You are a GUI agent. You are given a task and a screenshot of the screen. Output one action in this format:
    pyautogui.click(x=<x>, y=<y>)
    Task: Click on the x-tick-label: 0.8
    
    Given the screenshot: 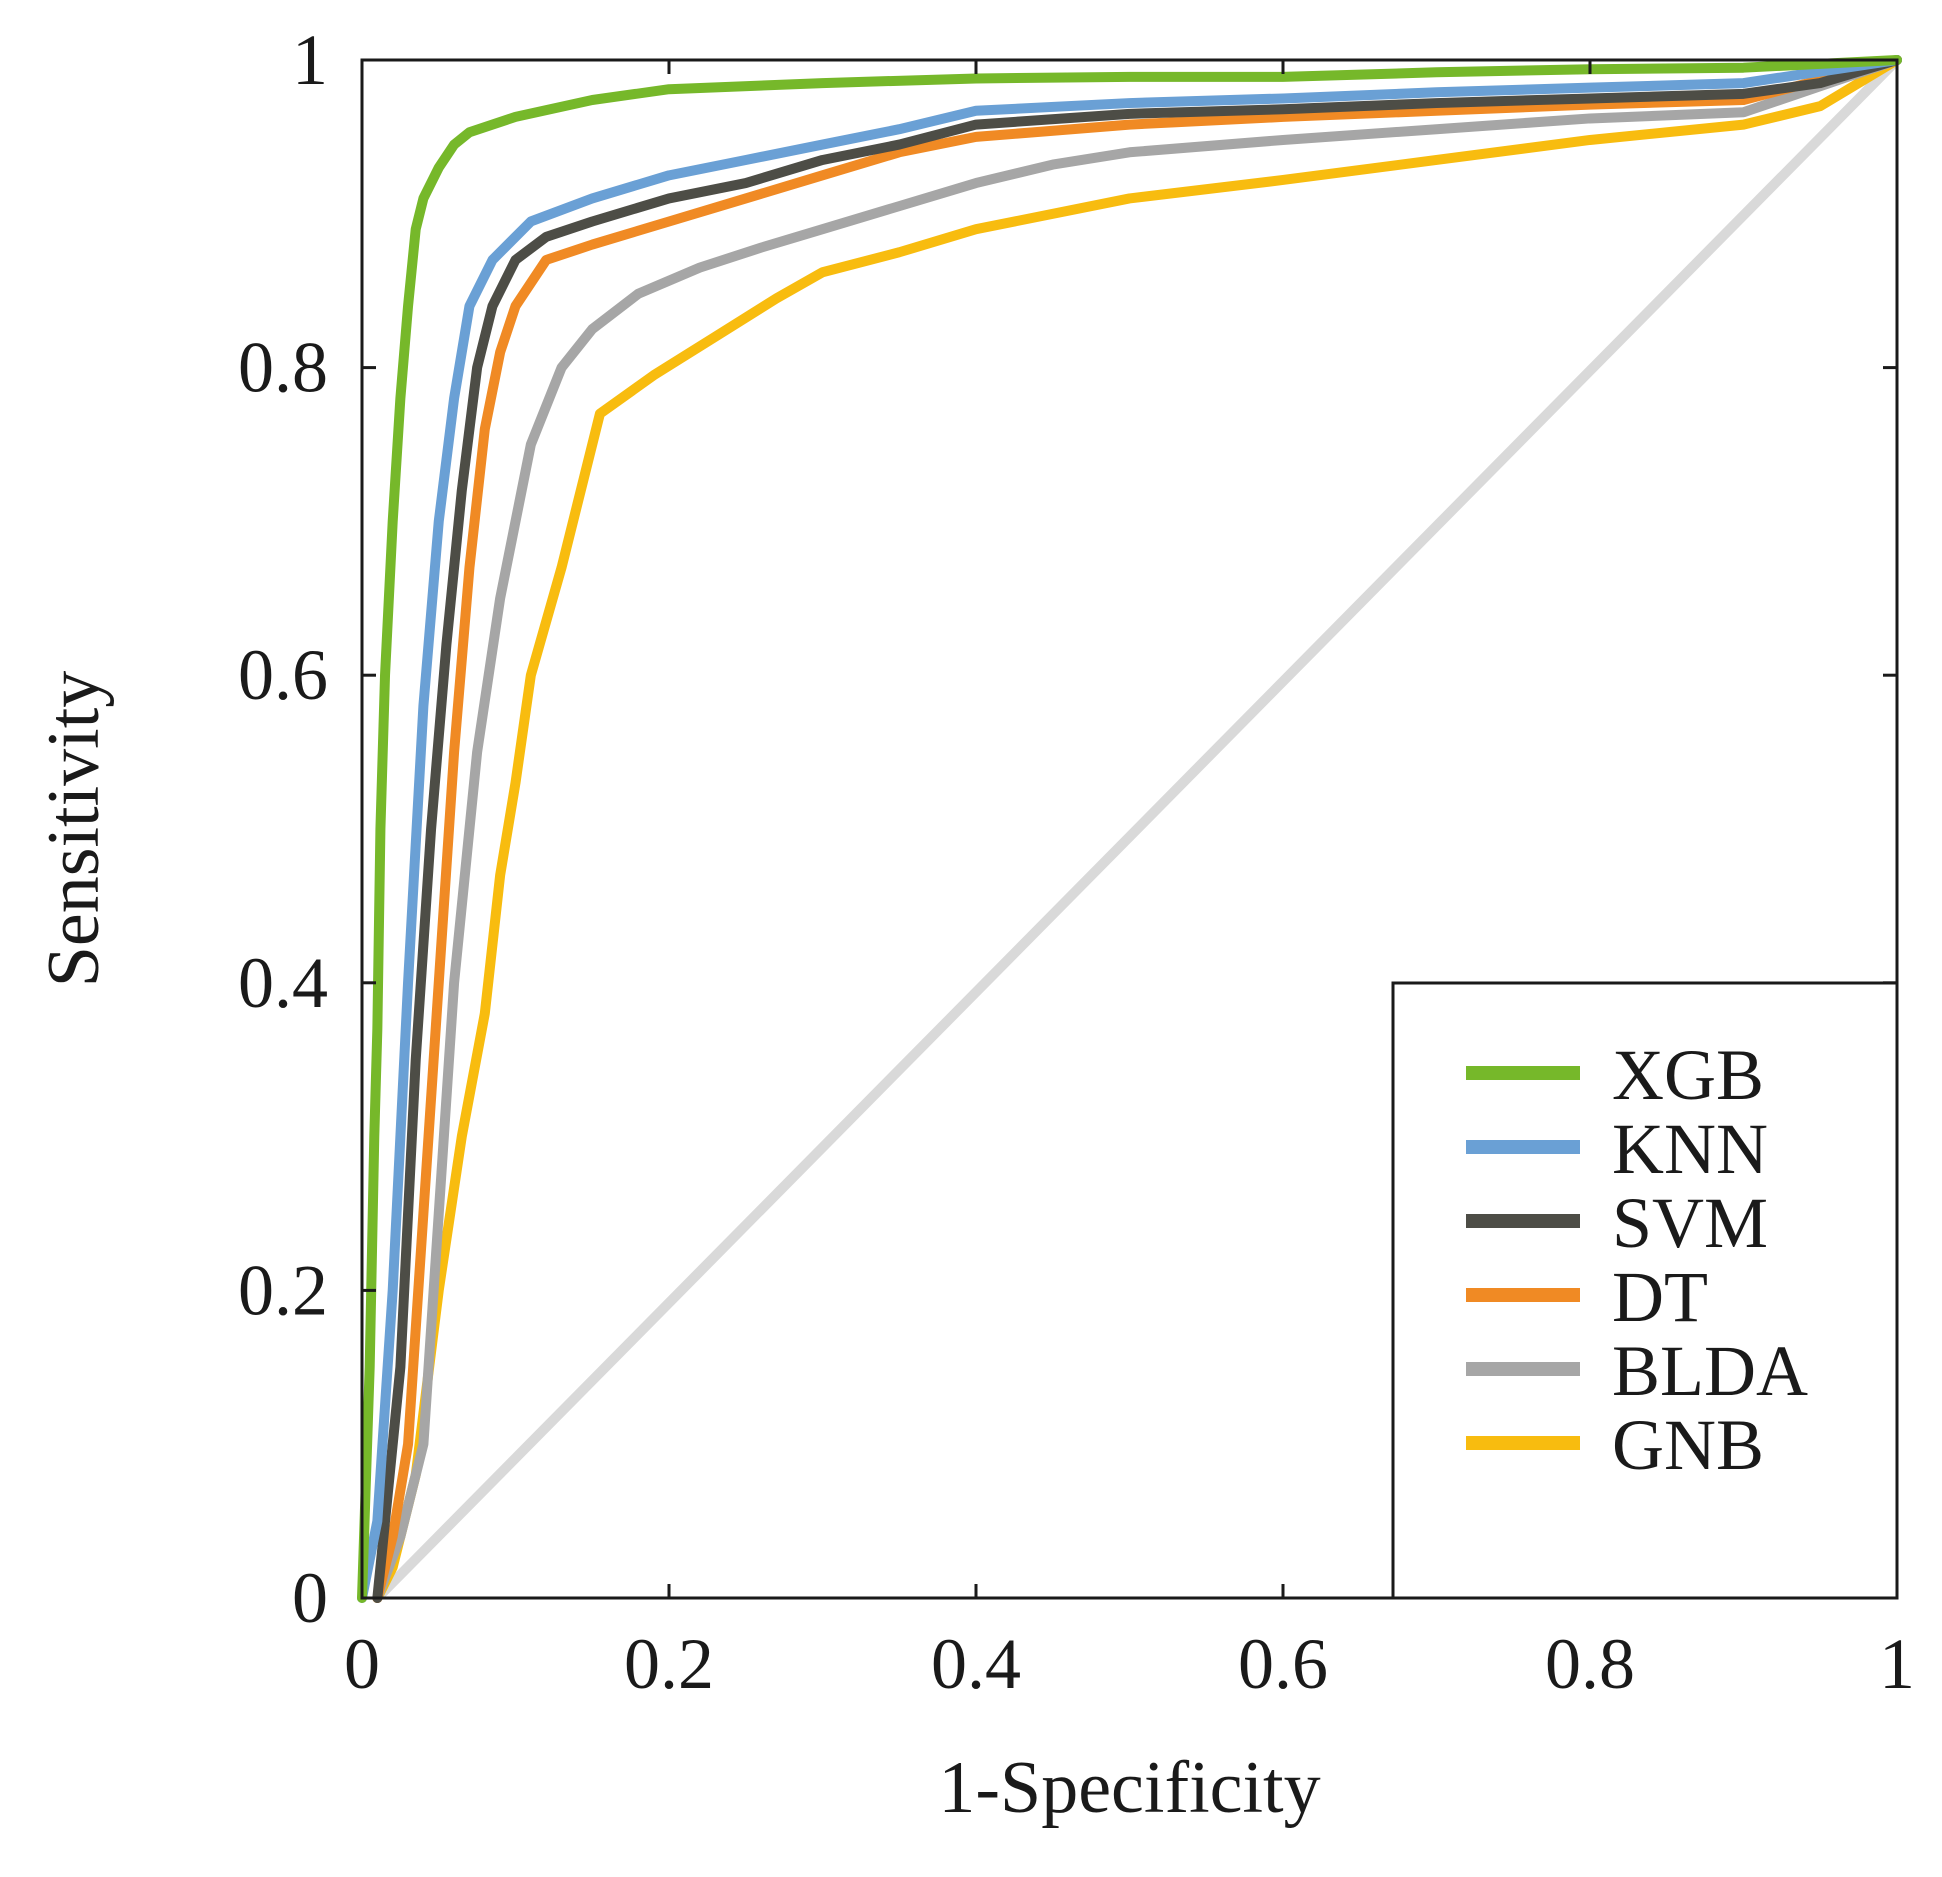 What is the action you would take?
    pyautogui.click(x=1590, y=1664)
    